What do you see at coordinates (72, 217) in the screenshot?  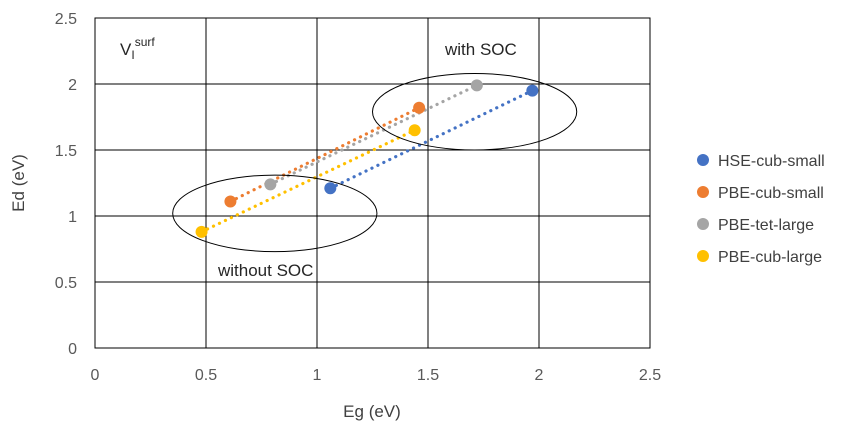 I see `y-tick-label: 1` at bounding box center [72, 217].